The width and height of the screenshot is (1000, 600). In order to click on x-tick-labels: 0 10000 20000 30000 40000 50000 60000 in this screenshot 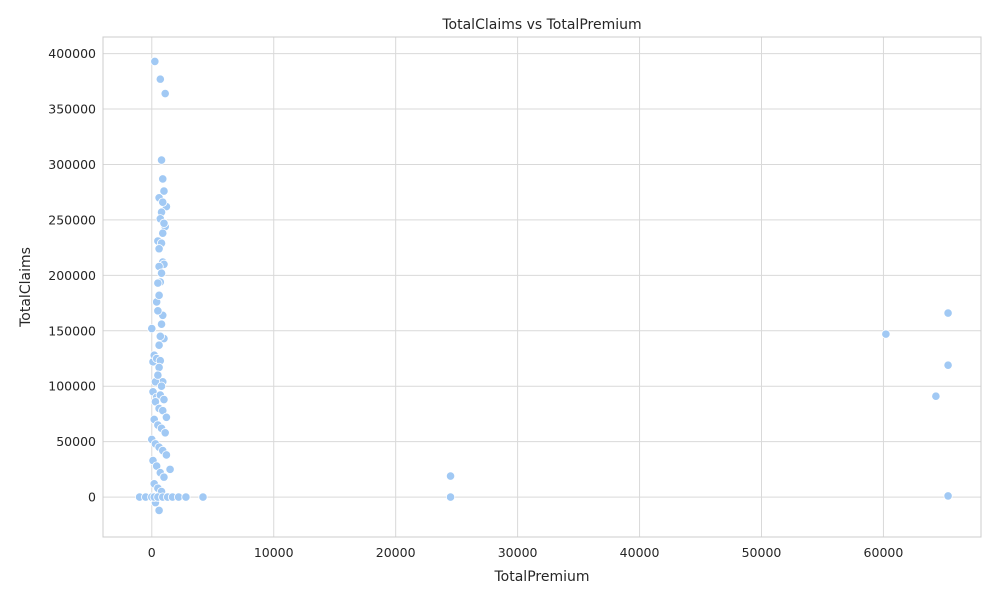, I will do `click(526, 552)`.